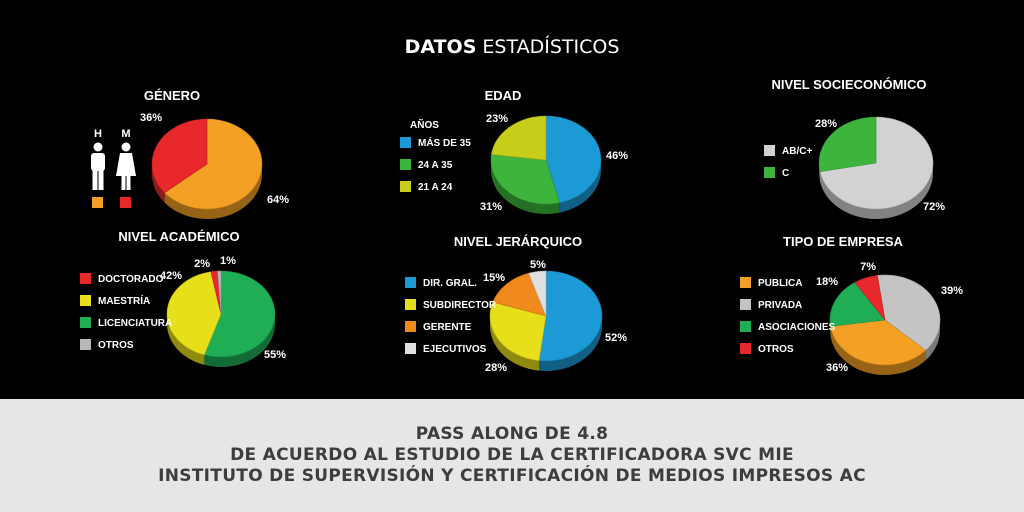 The width and height of the screenshot is (1024, 512). I want to click on female-label: M, so click(125, 134).